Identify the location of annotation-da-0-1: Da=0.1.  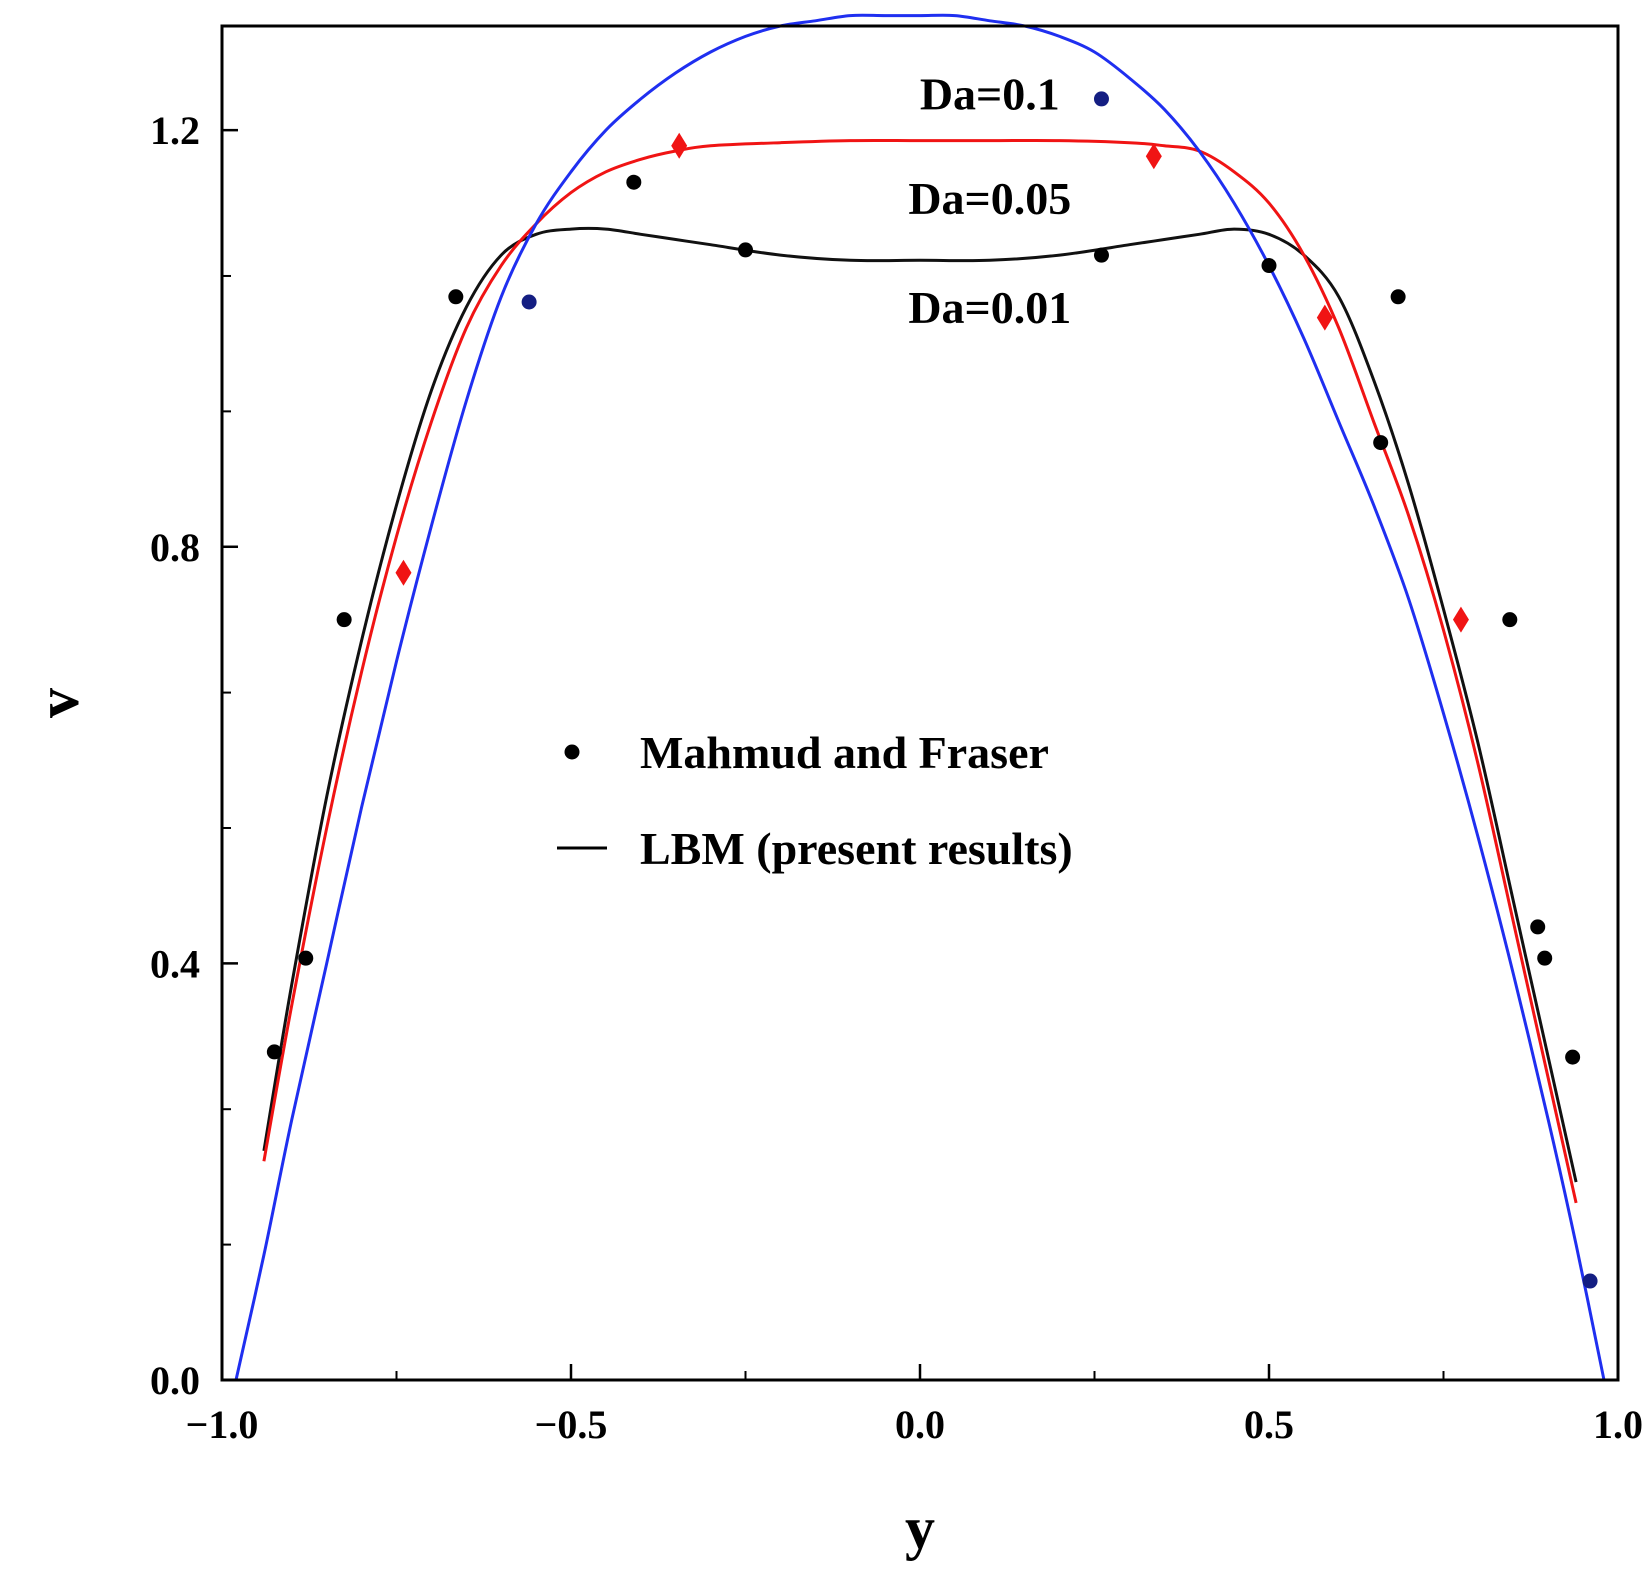
(990, 94).